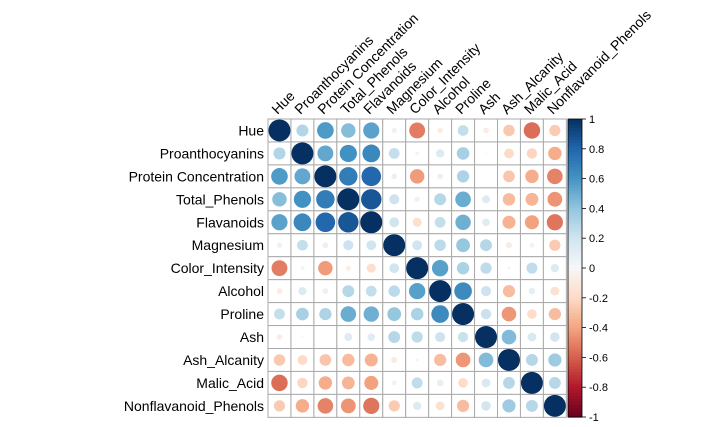  Describe the element at coordinates (598, 388) in the screenshot. I see `colorbar-tick-label: -0.8` at that location.